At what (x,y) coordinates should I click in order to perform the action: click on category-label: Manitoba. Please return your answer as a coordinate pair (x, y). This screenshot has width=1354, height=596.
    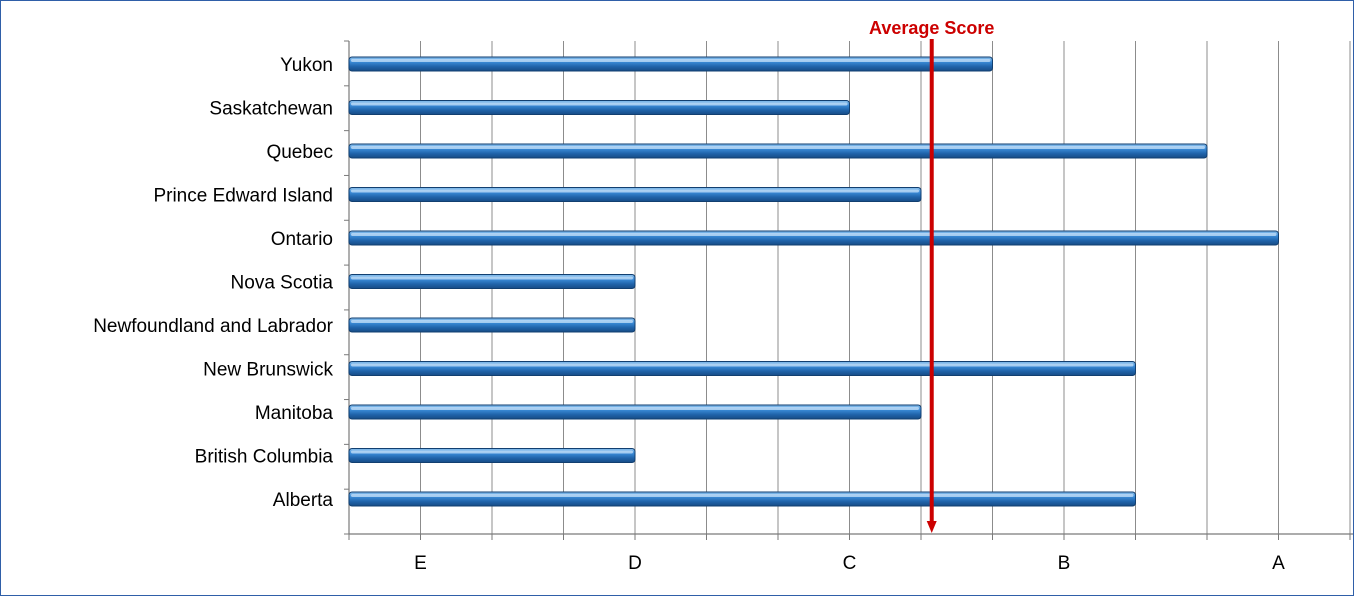
    Looking at the image, I should click on (294, 413).